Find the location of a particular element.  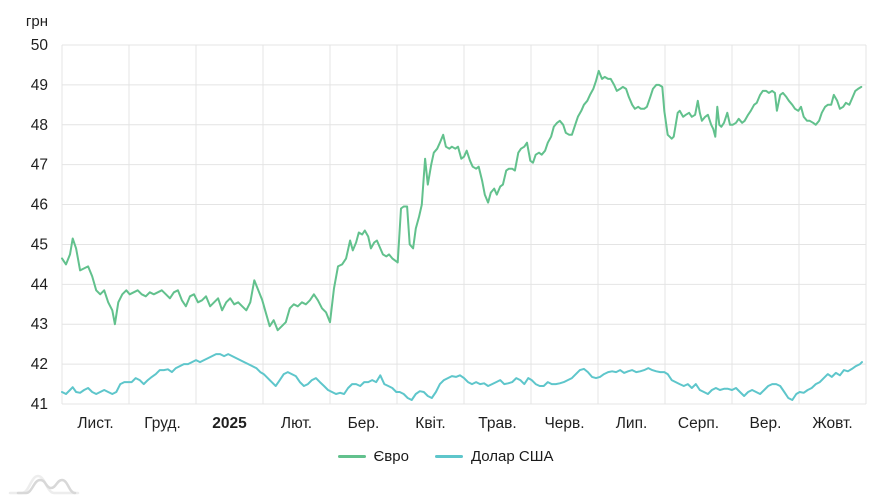

legend-label-euro: Євро is located at coordinates (391, 456).